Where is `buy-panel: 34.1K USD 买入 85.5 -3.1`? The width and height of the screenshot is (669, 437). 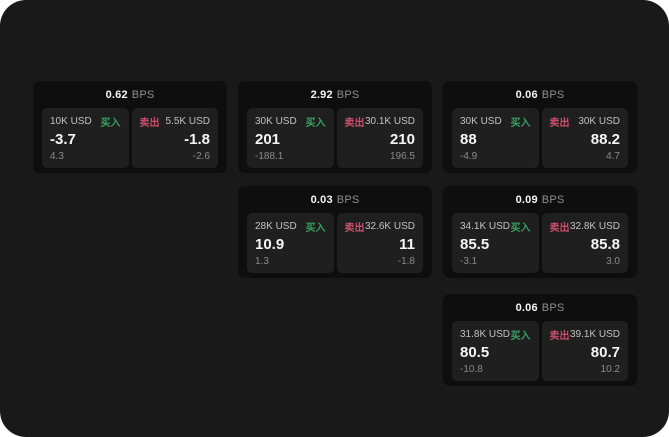
buy-panel: 34.1K USD 买入 85.5 -3.1 is located at coordinates (495, 243).